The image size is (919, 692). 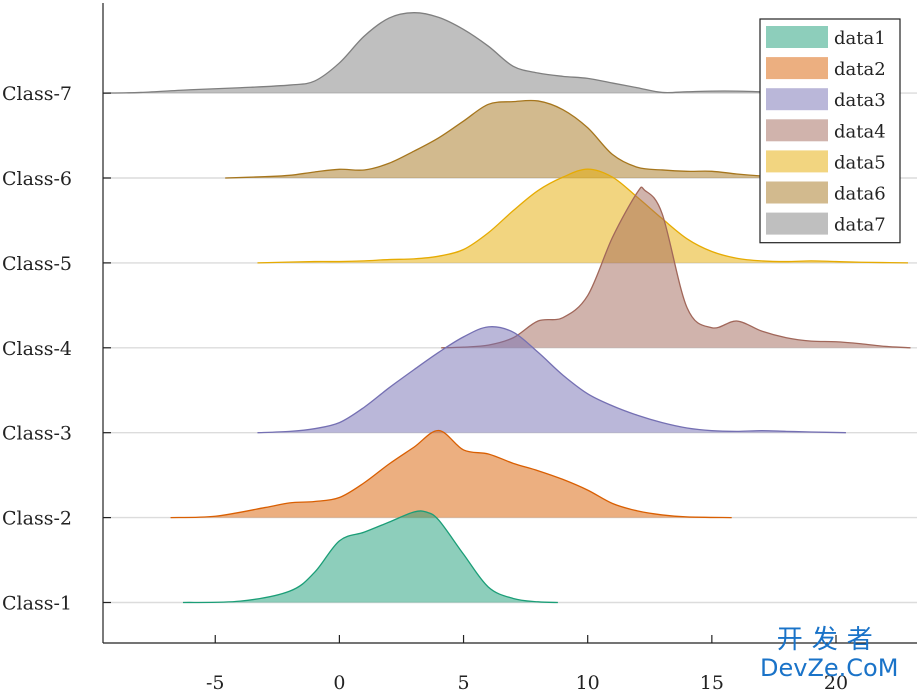 What do you see at coordinates (860, 100) in the screenshot?
I see `legend-label-data3: data3` at bounding box center [860, 100].